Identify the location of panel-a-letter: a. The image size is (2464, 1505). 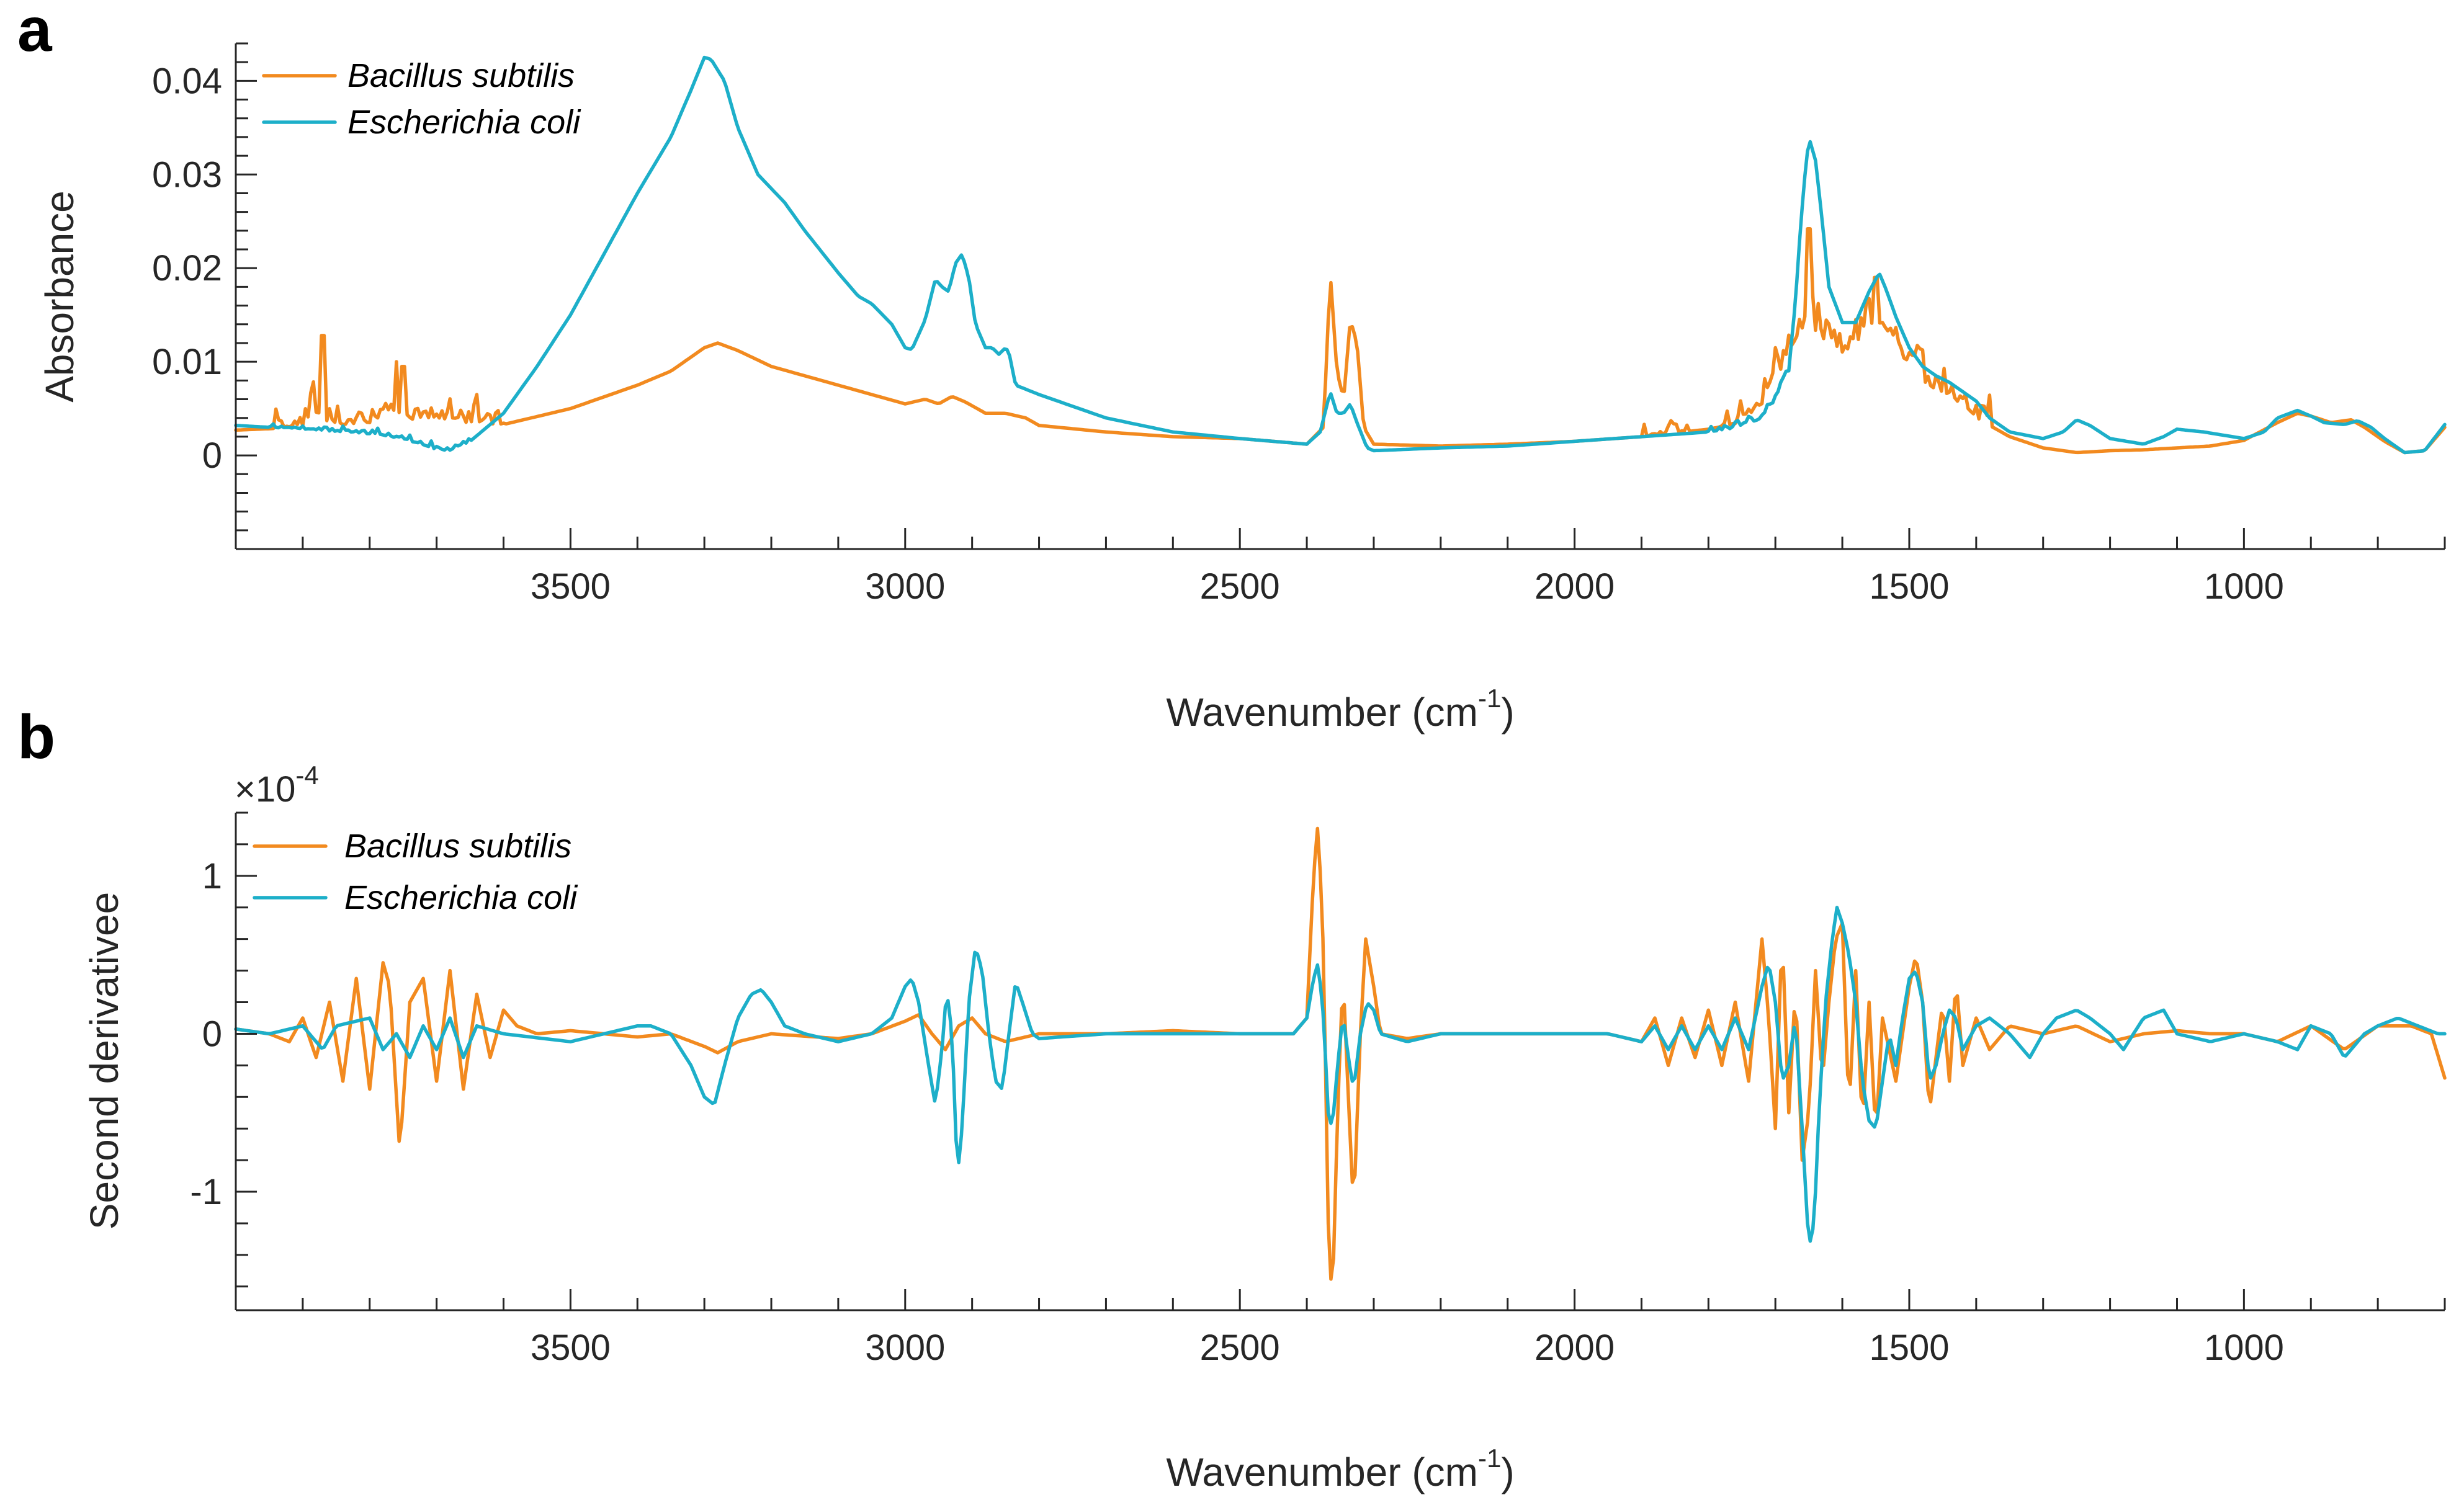
(35, 32).